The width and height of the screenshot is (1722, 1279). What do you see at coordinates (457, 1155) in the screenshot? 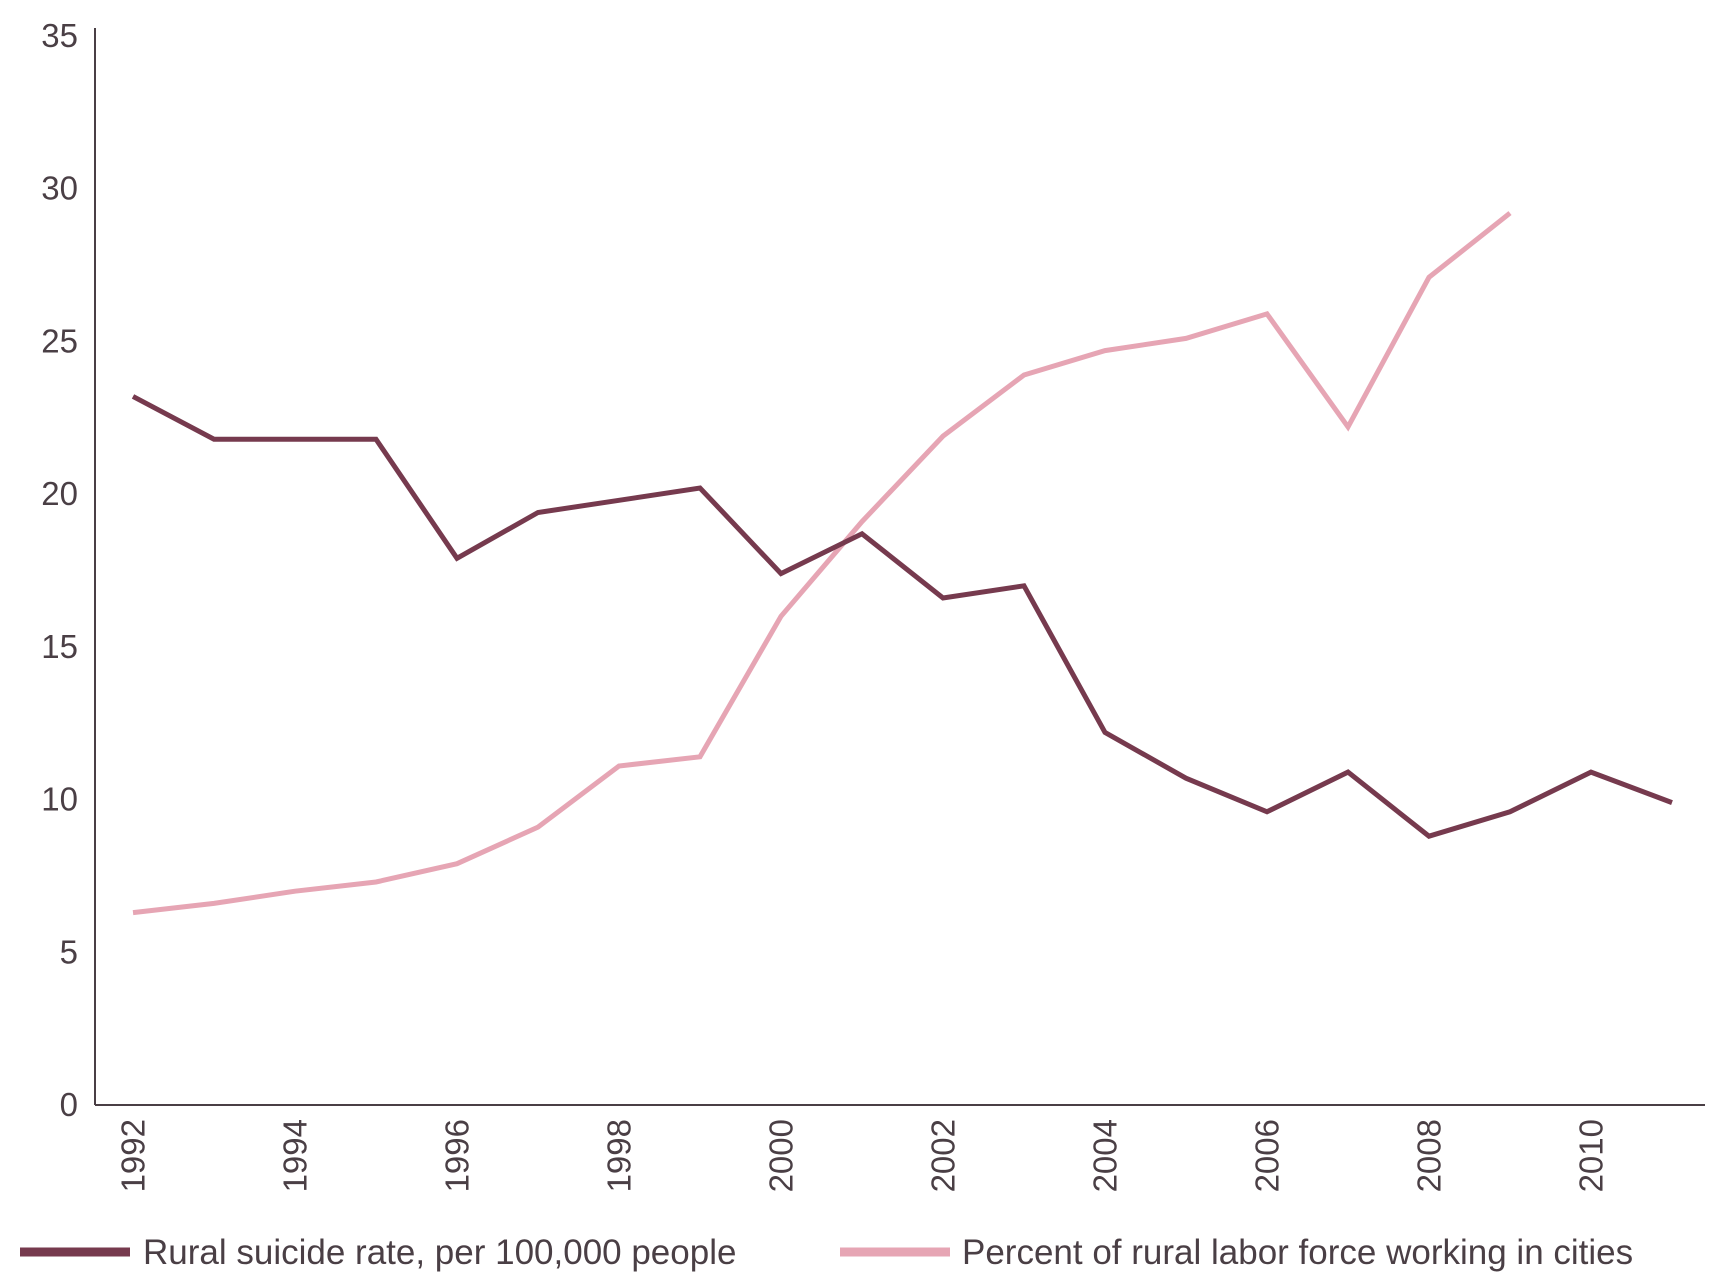
I see `x-tick-label-1996: 1996` at bounding box center [457, 1155].